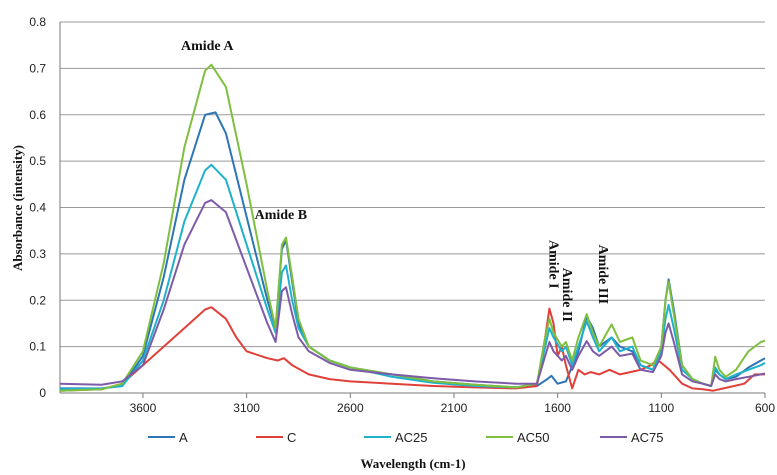  What do you see at coordinates (37, 68) in the screenshot?
I see `y-tick-label: 0.7` at bounding box center [37, 68].